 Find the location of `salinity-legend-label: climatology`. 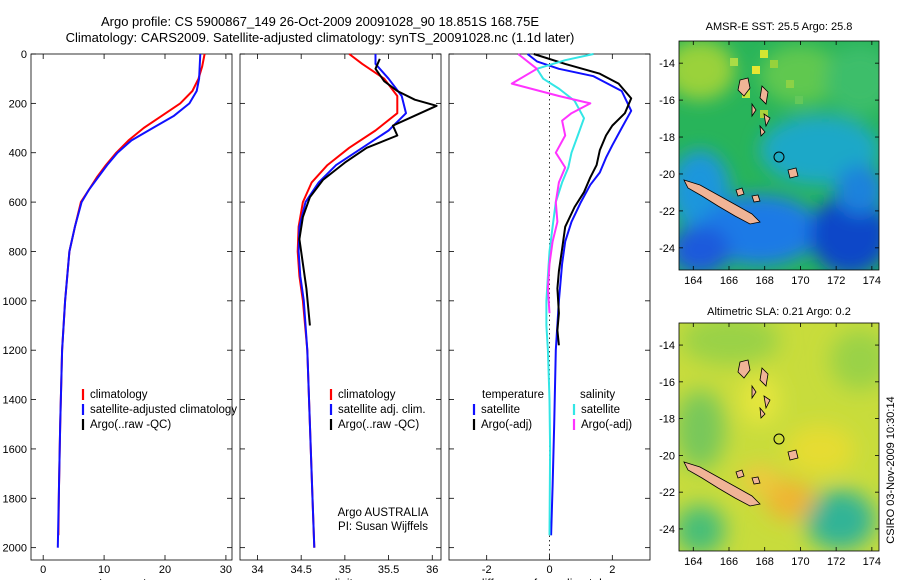

salinity-legend-label: climatology is located at coordinates (367, 395).